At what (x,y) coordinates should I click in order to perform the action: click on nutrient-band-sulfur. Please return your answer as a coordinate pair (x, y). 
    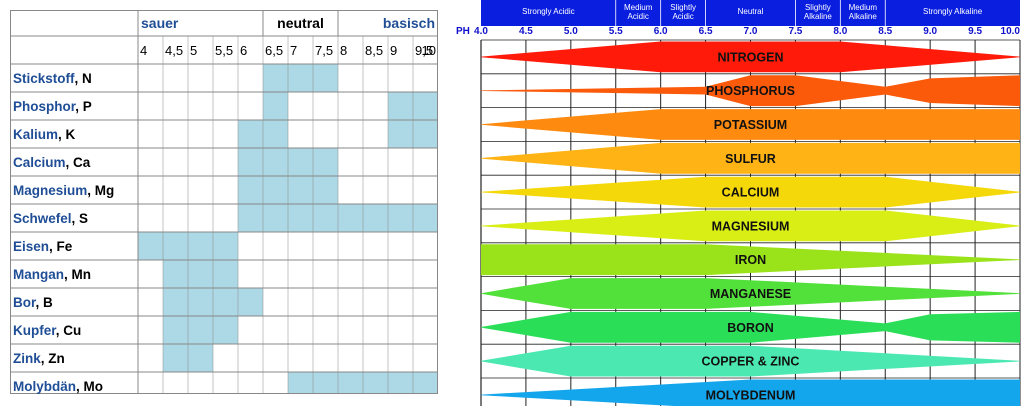
    Looking at the image, I should click on (750, 158).